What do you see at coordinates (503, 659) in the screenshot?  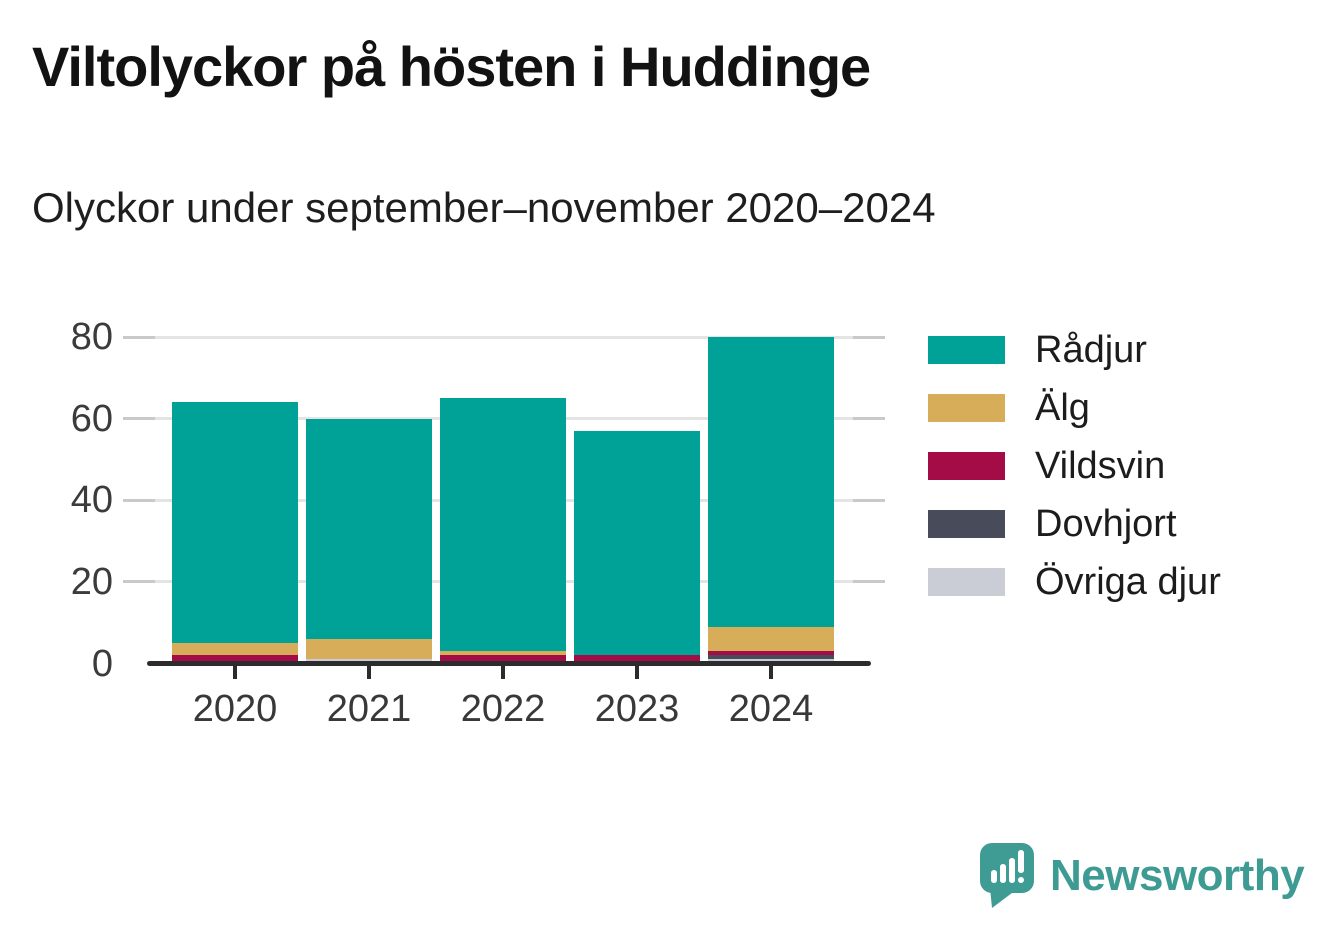 I see `bar-segment-vildsvin-2022` at bounding box center [503, 659].